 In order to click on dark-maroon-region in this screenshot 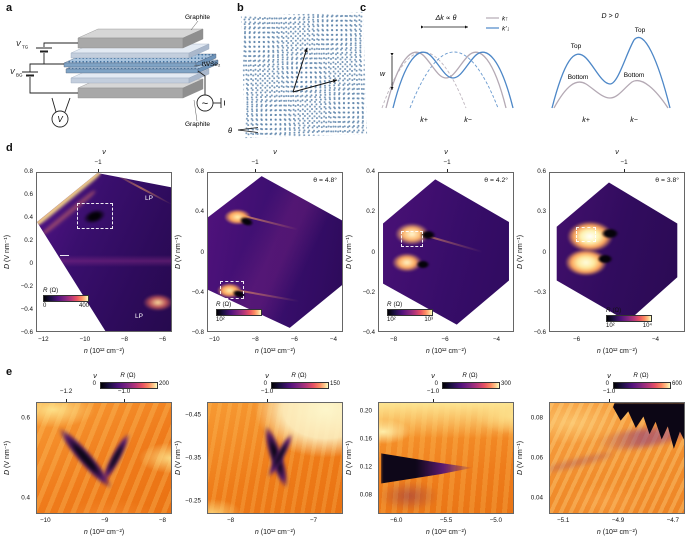, I will do `click(409, 496)`.